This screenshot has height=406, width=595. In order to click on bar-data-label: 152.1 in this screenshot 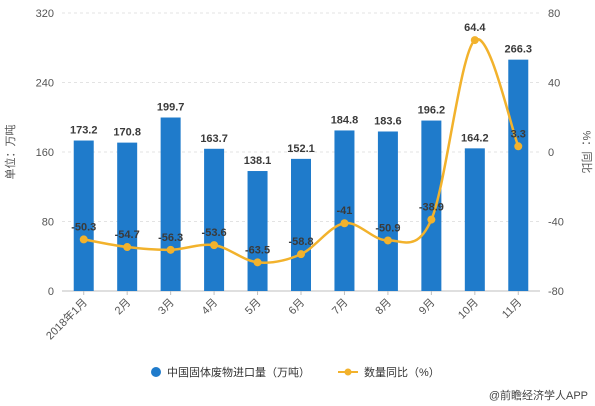, I will do `click(301, 149)`.